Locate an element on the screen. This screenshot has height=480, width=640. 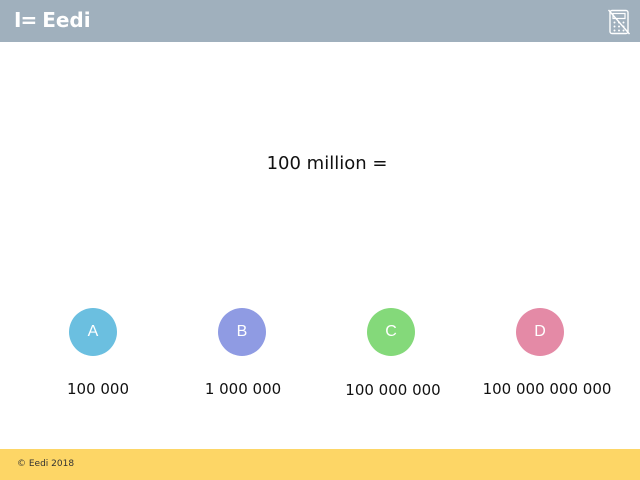
question-text: 100 million = is located at coordinates (327, 163).